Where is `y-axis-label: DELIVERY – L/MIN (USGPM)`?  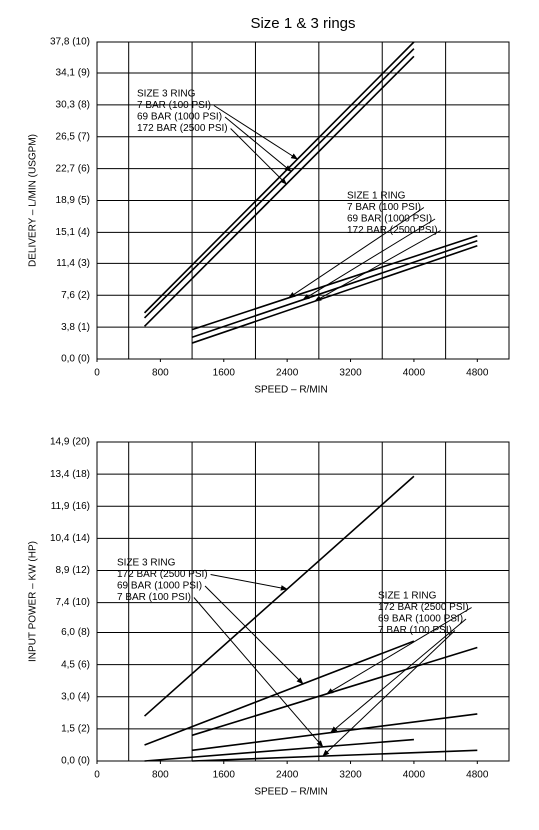 y-axis-label: DELIVERY – L/MIN (USGPM) is located at coordinates (33, 200).